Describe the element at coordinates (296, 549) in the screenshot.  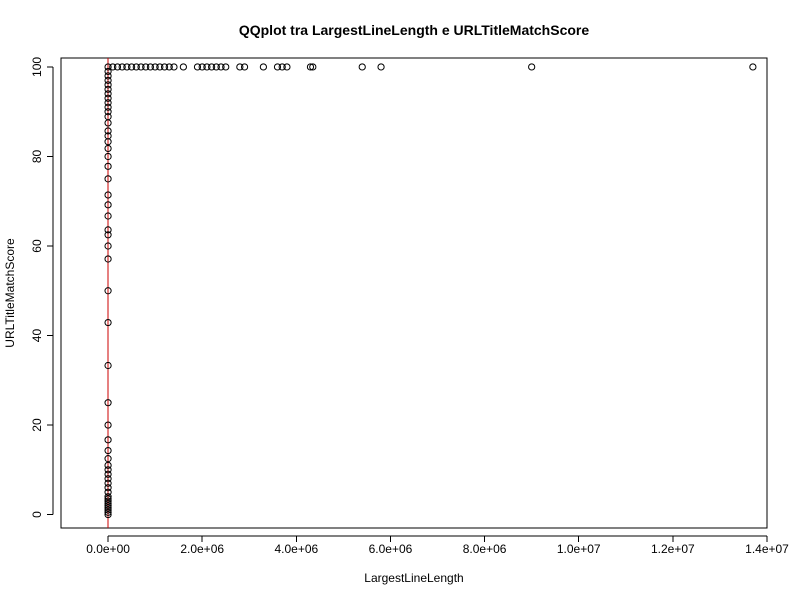
I see `x-tick-label: 4.0e+06` at that location.